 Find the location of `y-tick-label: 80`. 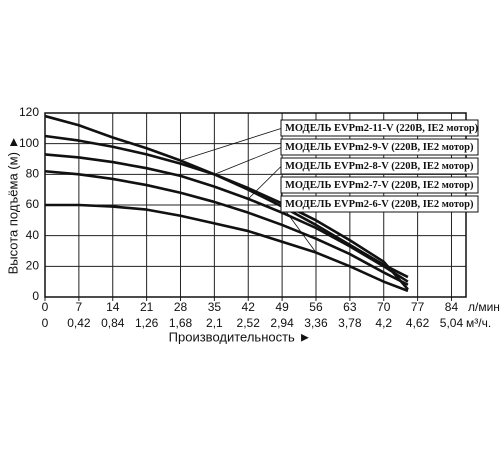

y-tick-label: 80 is located at coordinates (33, 174).